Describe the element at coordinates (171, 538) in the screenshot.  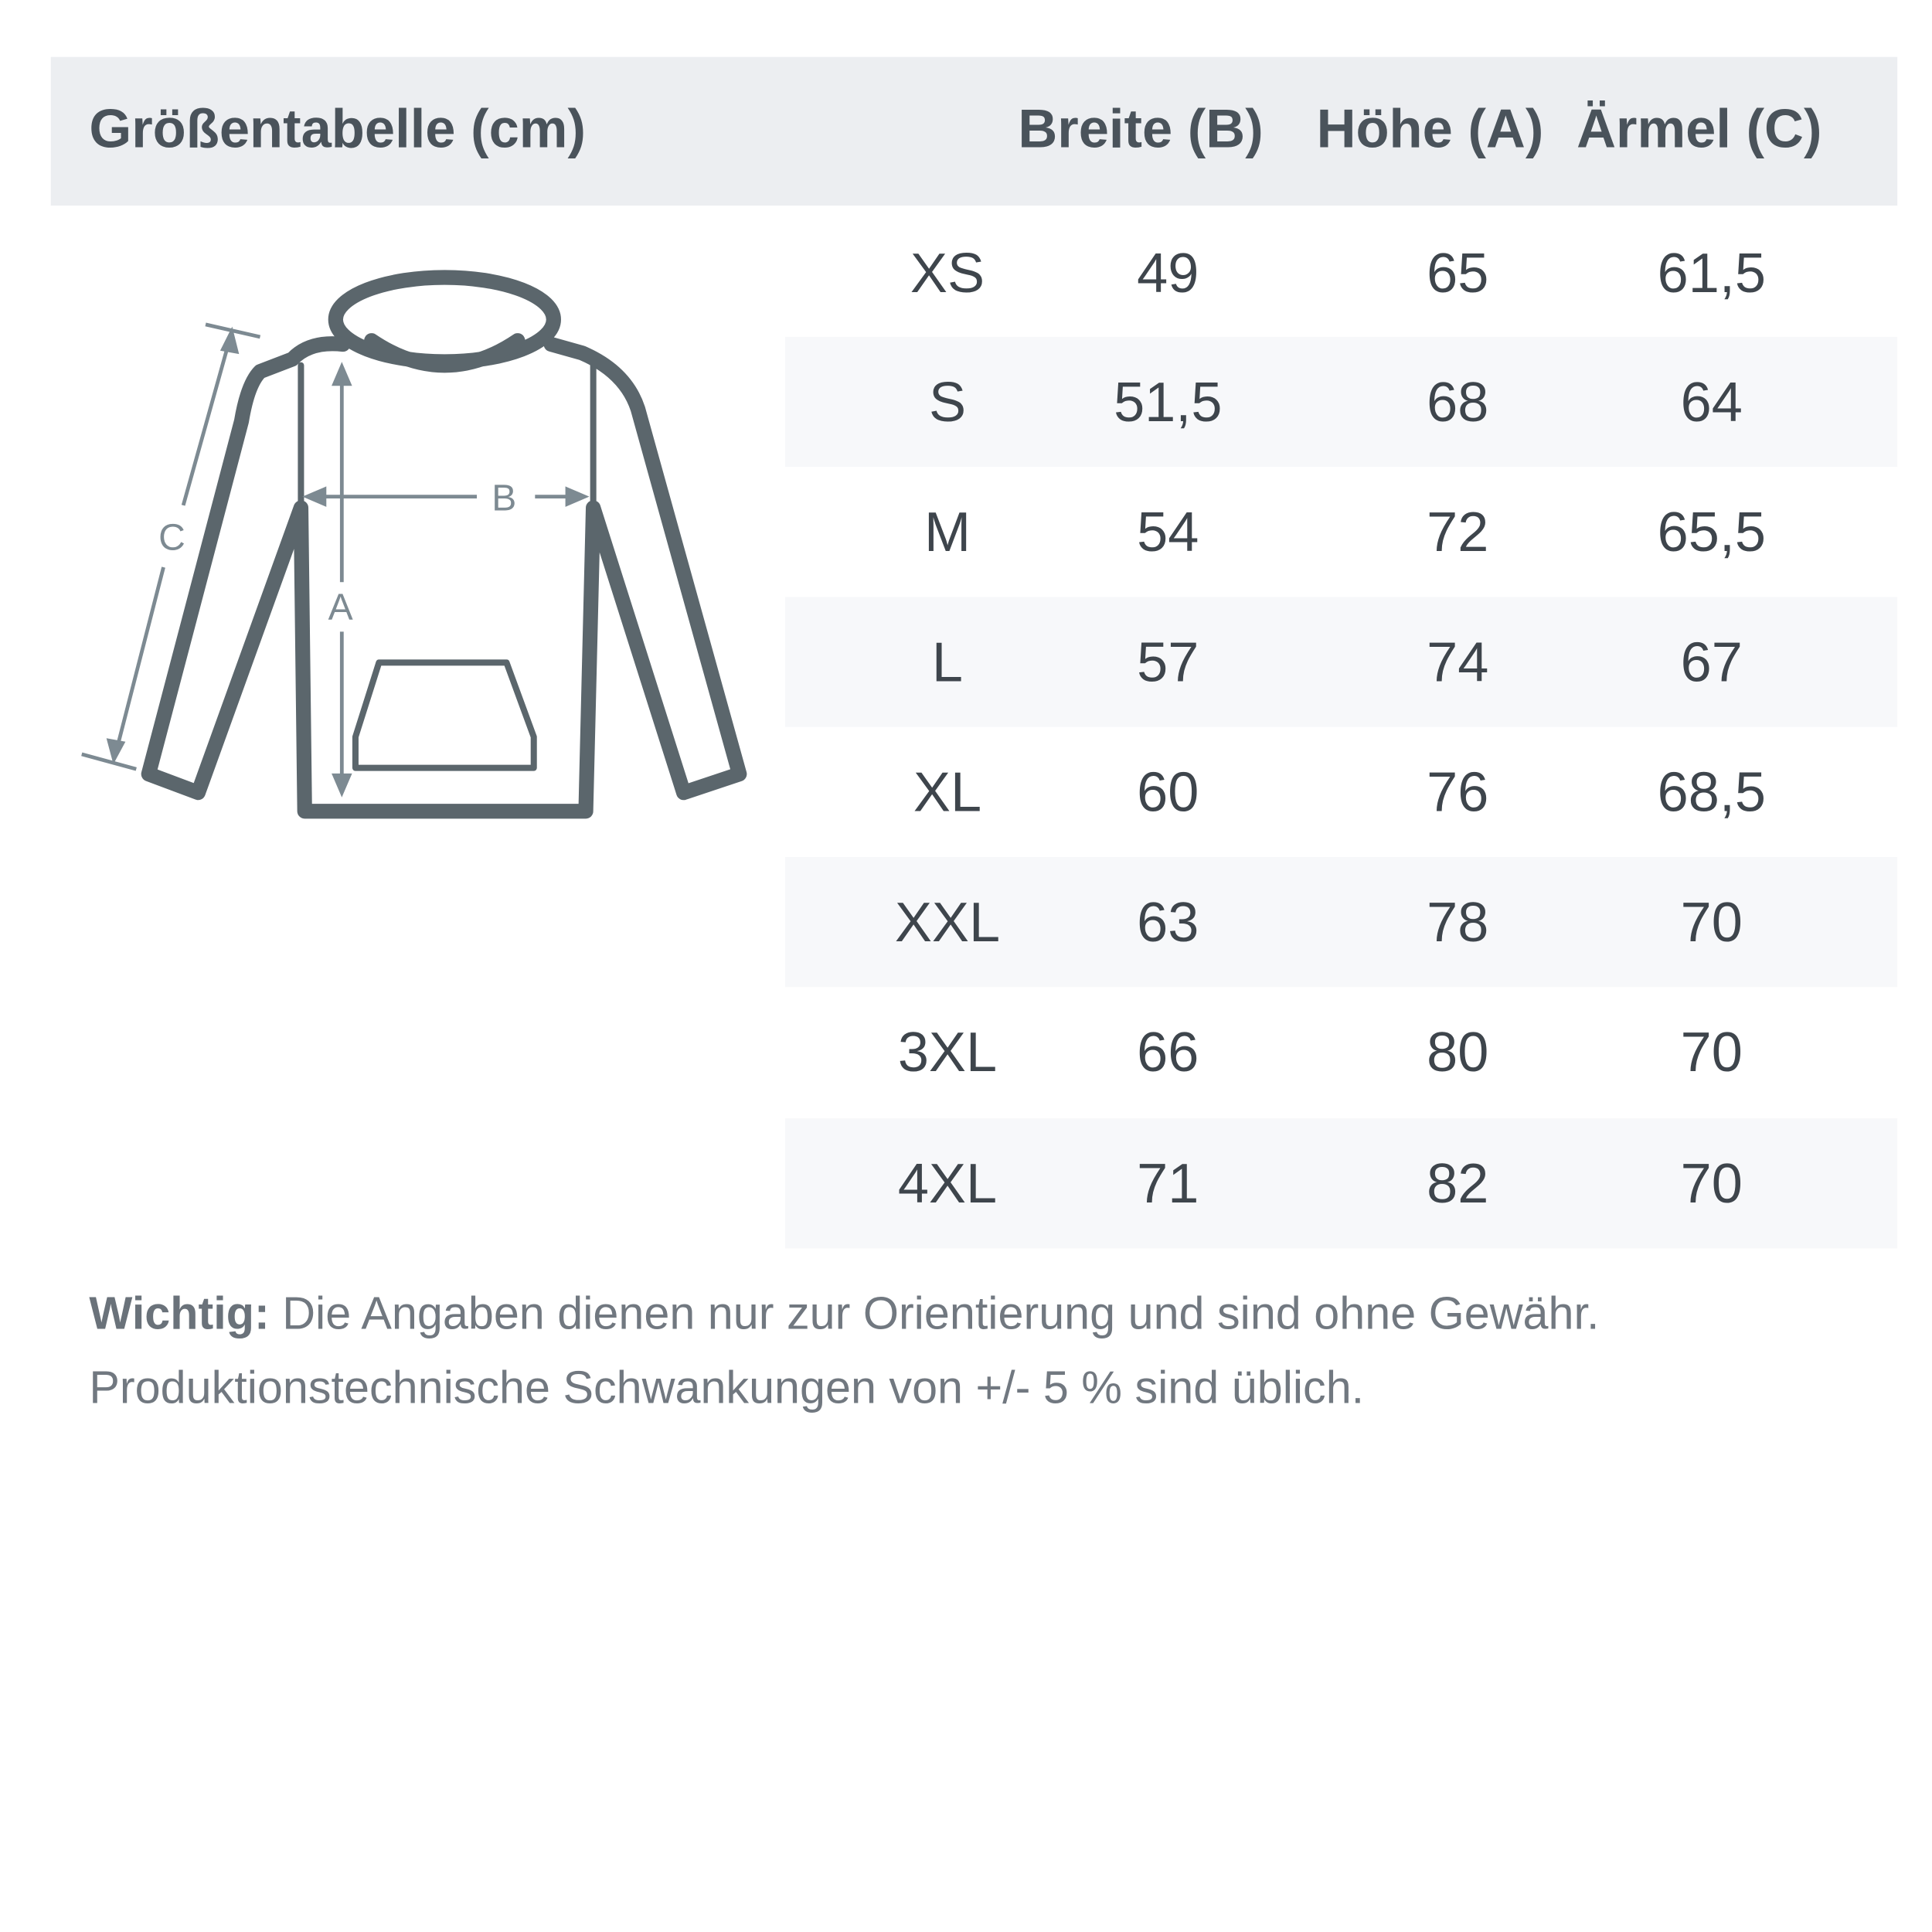
I see `label-c: C` at that location.